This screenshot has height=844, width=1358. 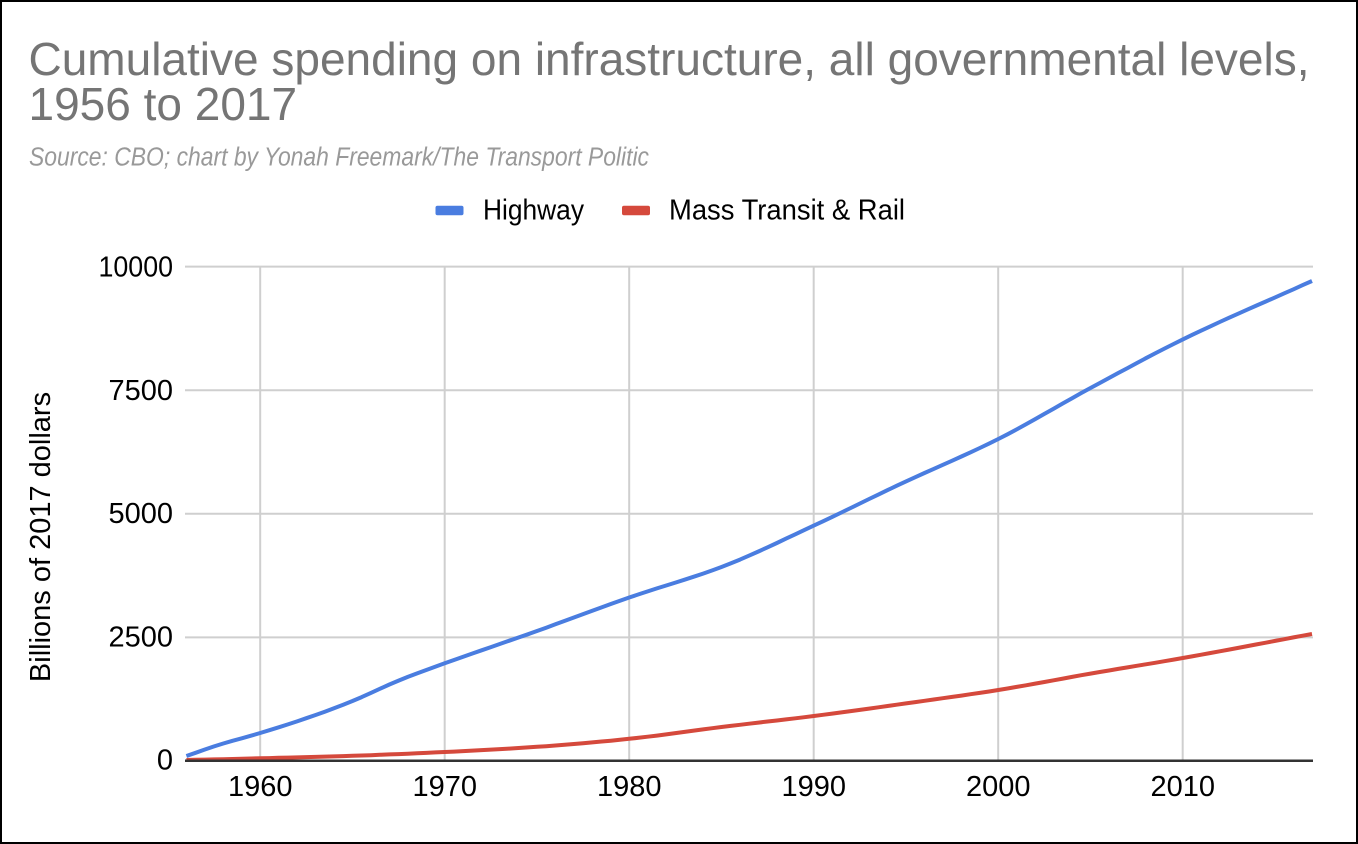 I want to click on svg-text: 2000, so click(x=998, y=787).